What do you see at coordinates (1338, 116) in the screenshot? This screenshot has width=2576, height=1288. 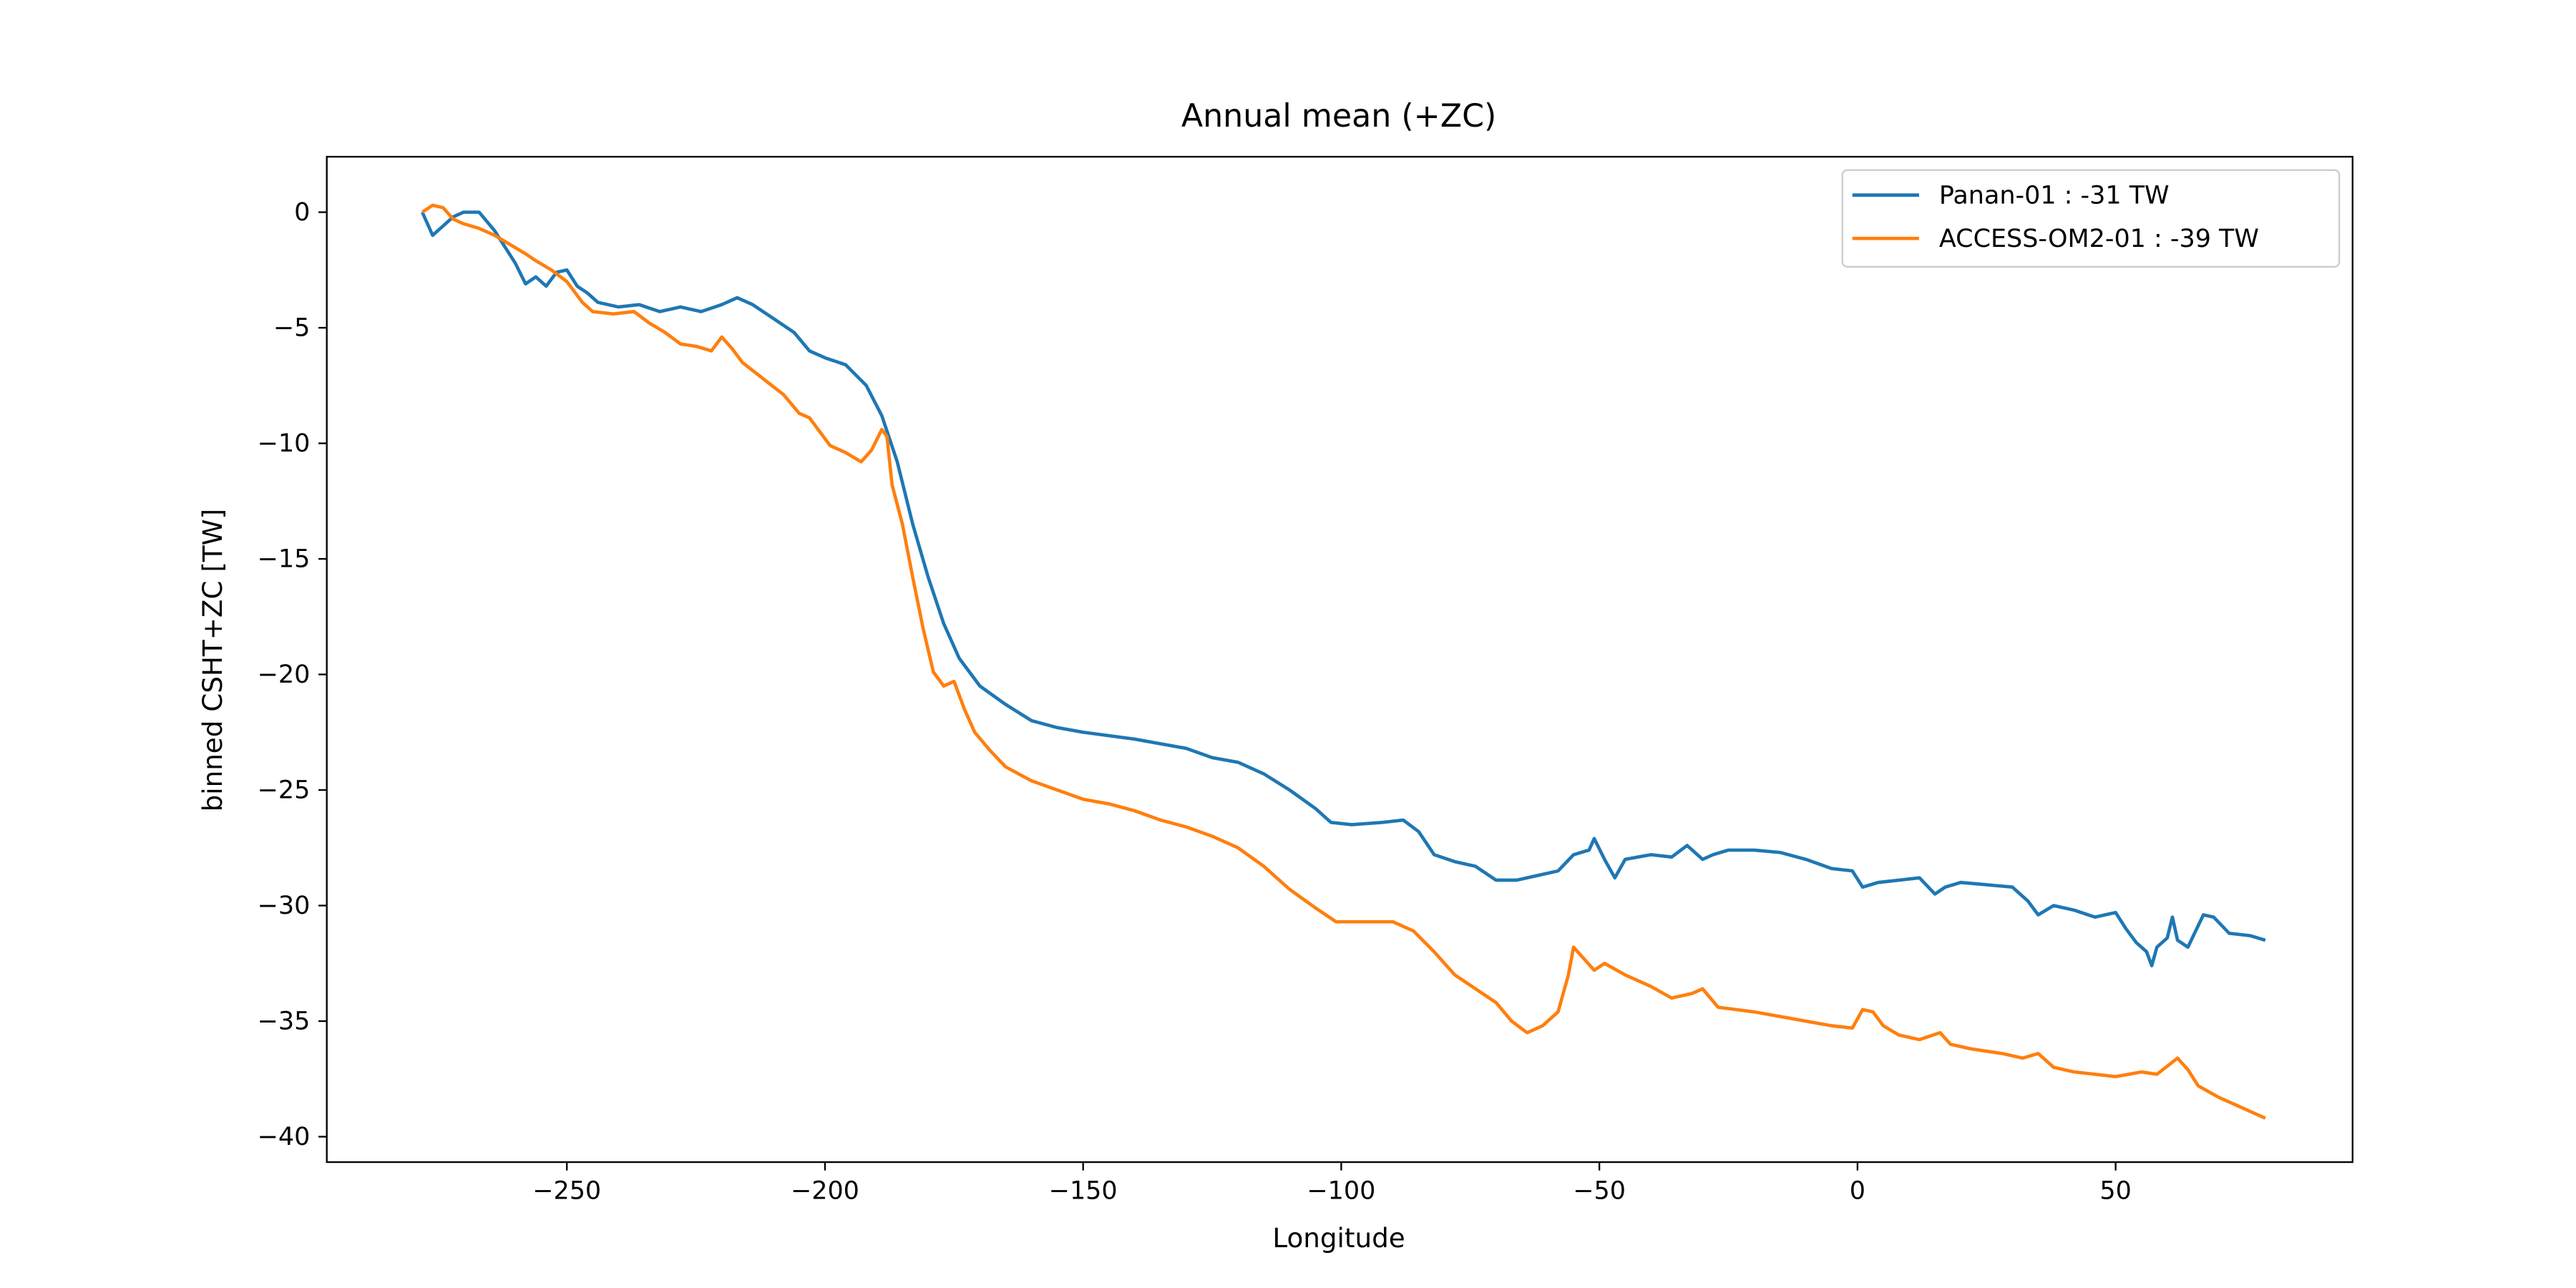 I see `chart-title: Annual mean (+ZC)` at bounding box center [1338, 116].